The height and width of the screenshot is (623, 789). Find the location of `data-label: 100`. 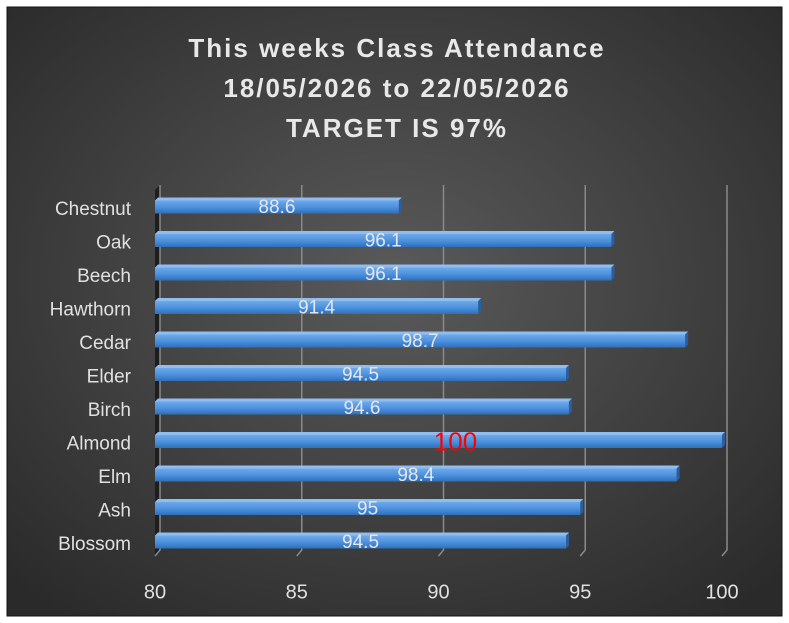

data-label: 100 is located at coordinates (455, 441).